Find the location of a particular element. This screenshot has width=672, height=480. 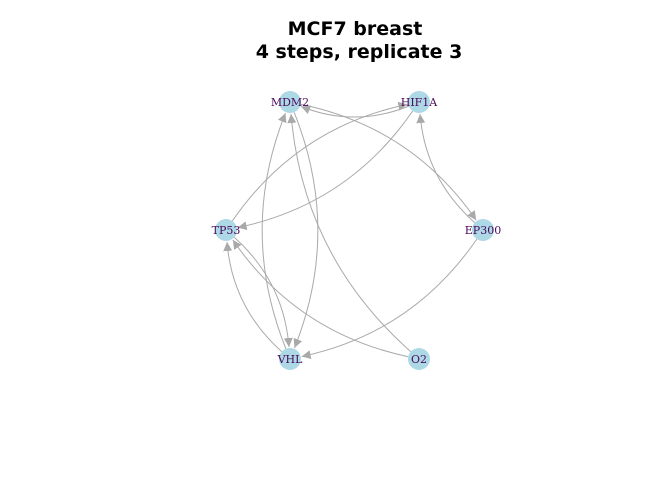

edge-ep300-to-hif1a is located at coordinates (446, 168).